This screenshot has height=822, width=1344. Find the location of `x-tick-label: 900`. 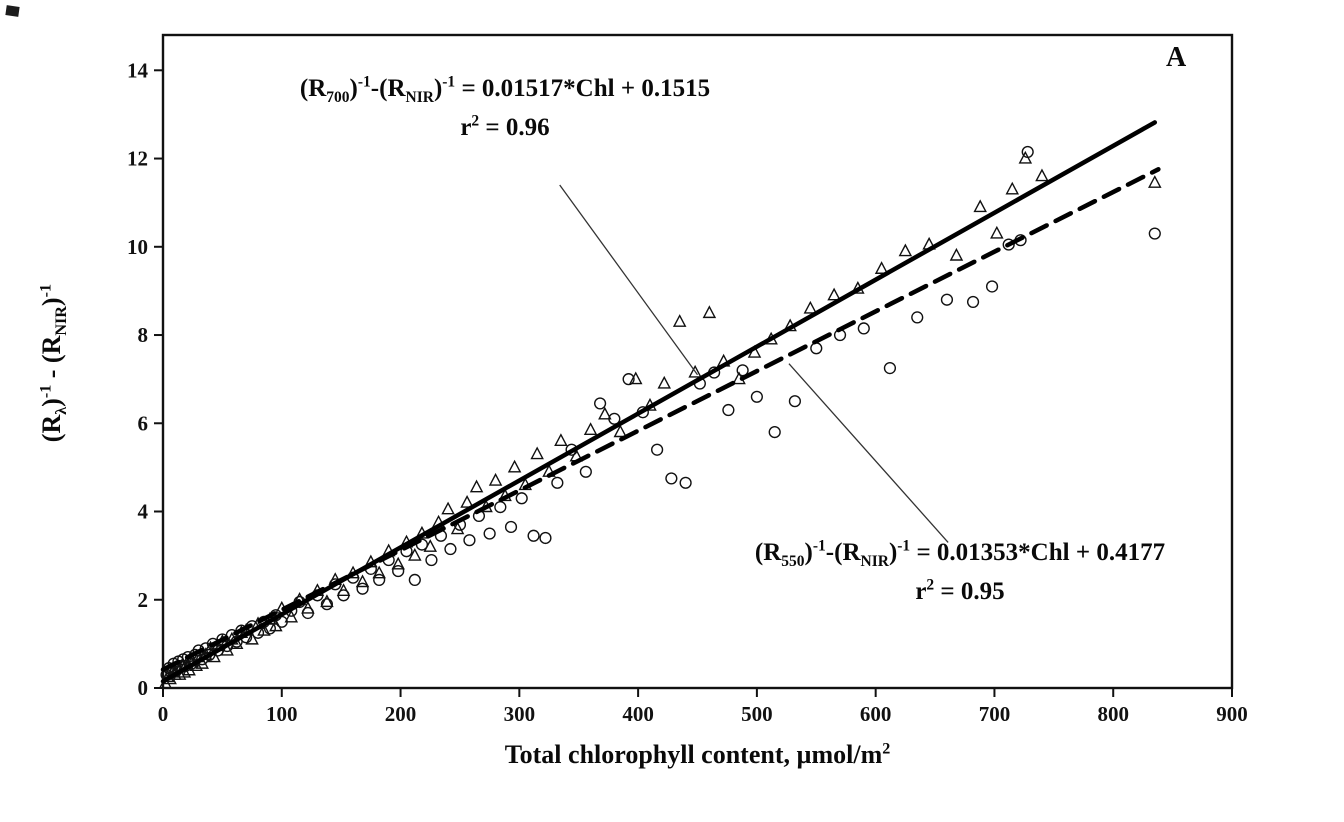

x-tick-label: 900 is located at coordinates (1232, 714).